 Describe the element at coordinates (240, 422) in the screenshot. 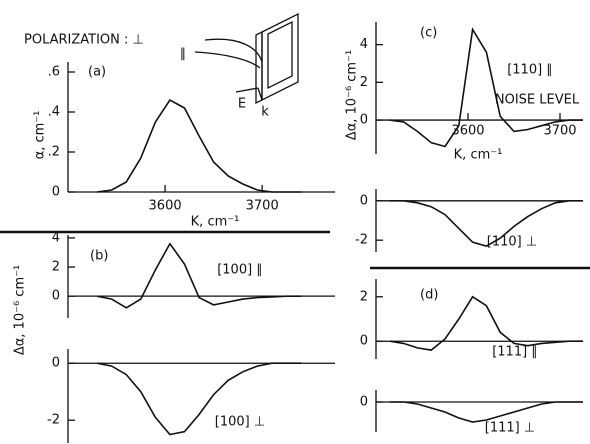

I see `annotation: [100] ⊥` at that location.